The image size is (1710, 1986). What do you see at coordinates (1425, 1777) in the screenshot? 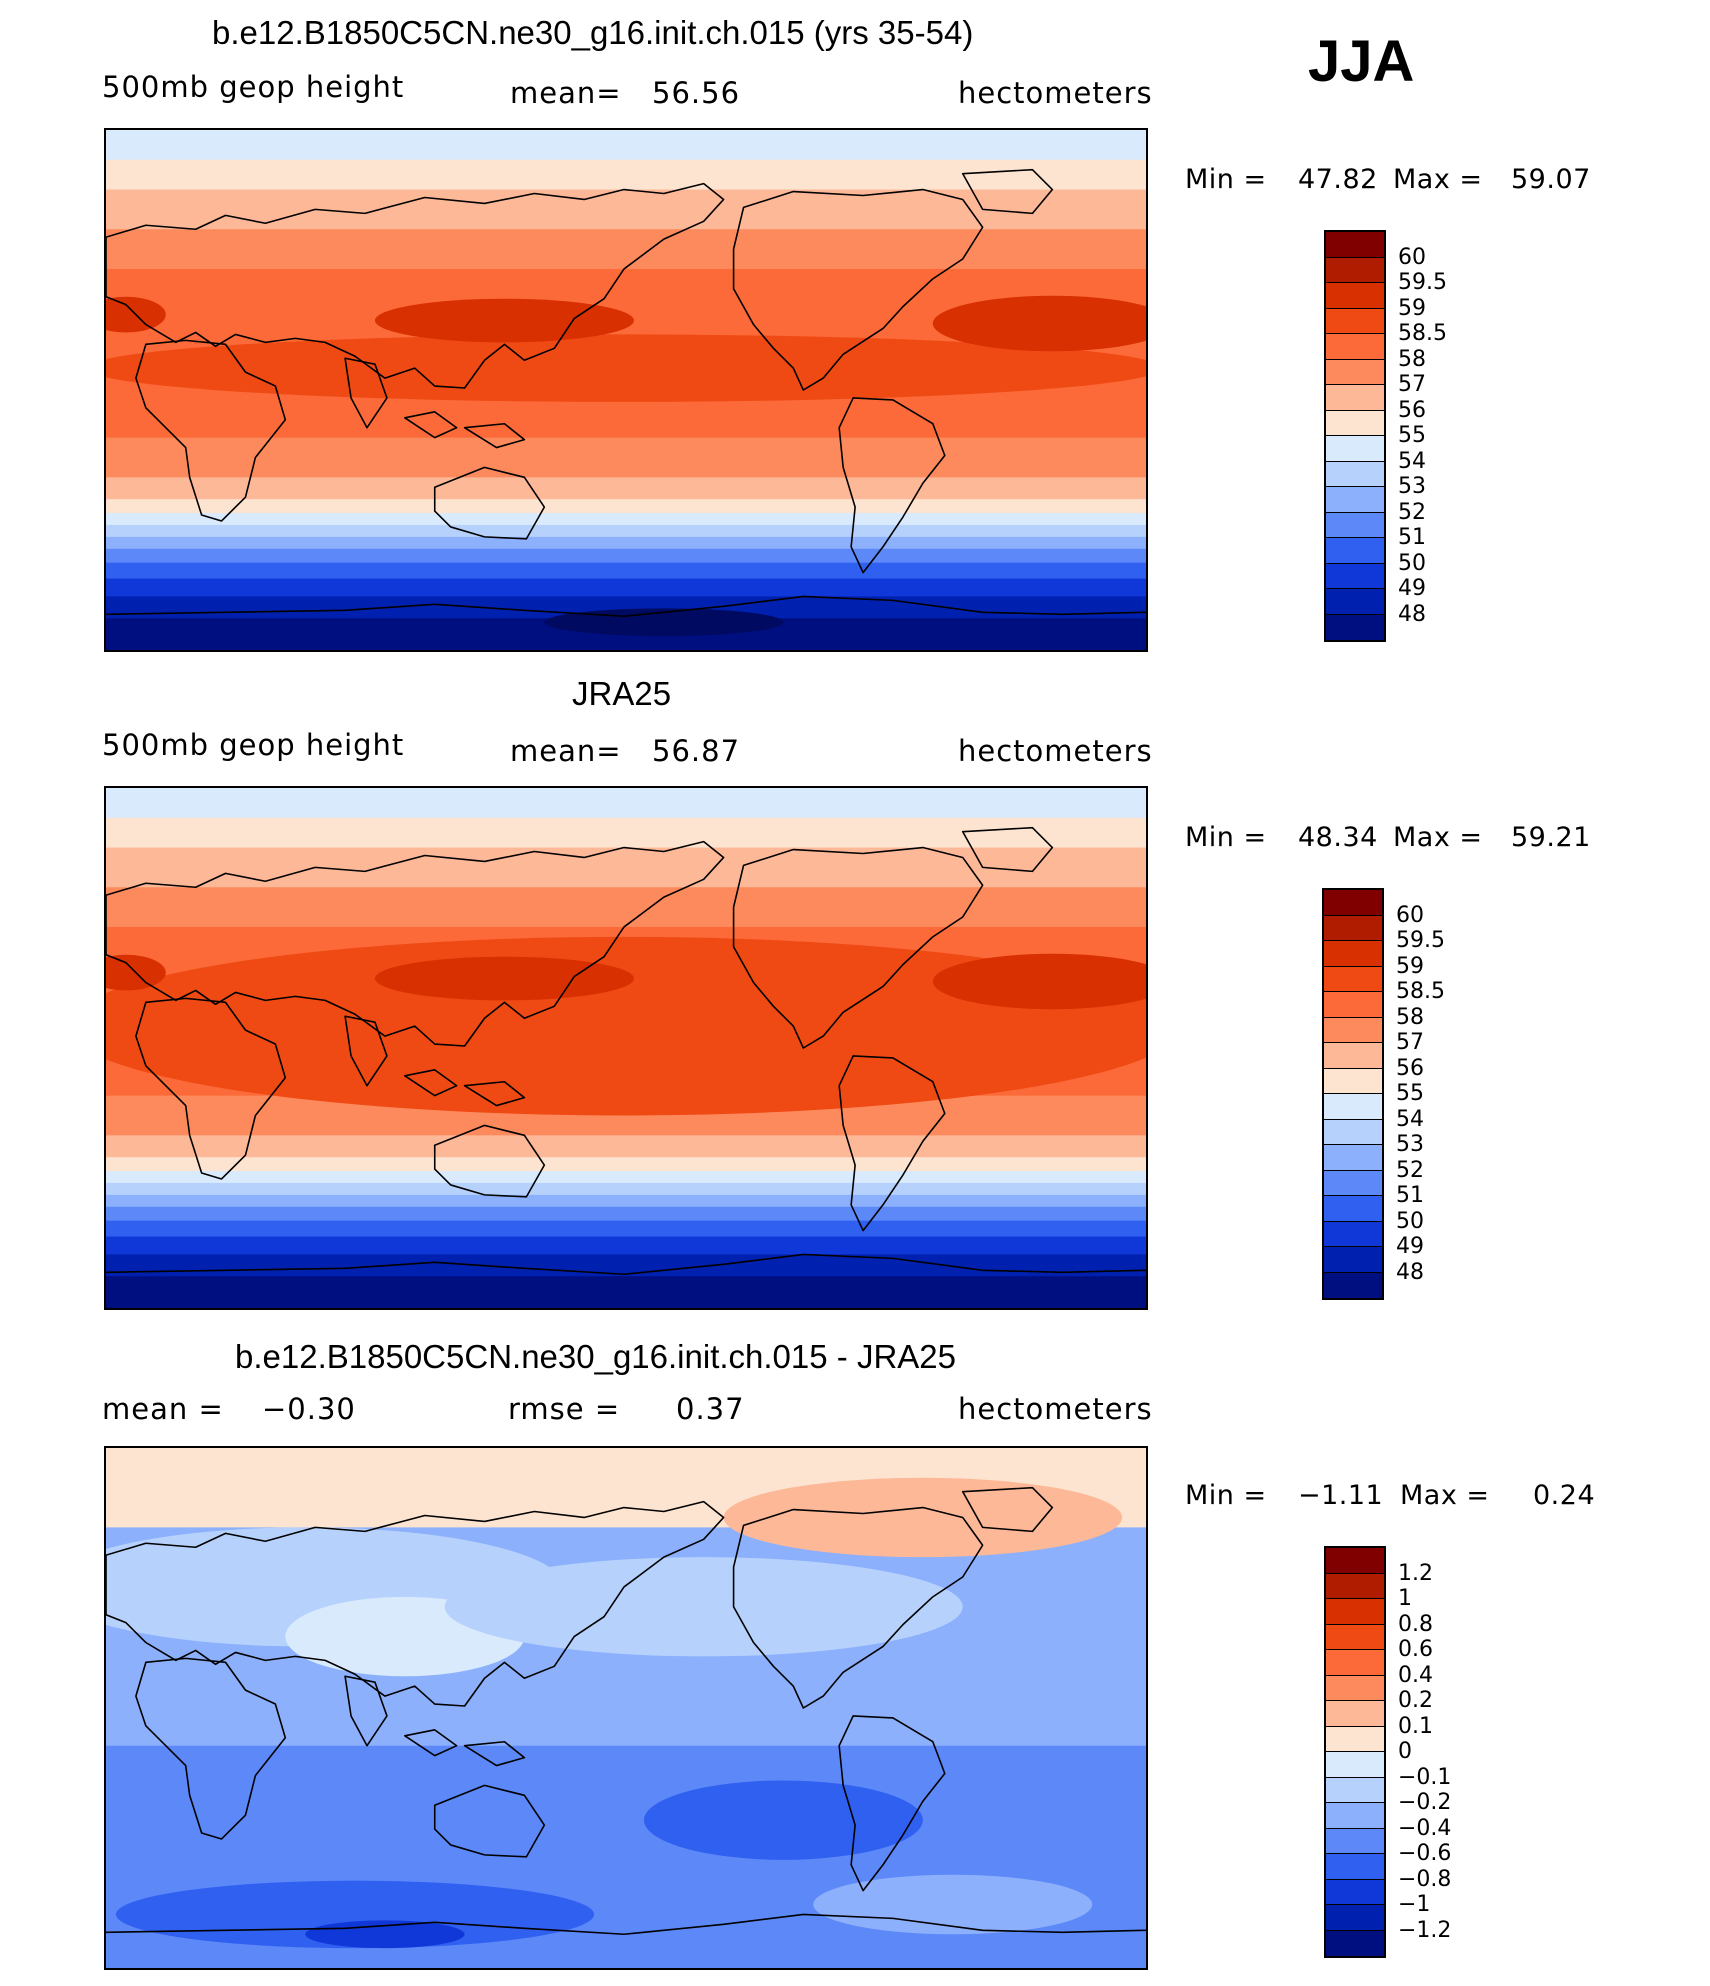
I see `colorbar-tick-label: −0.1` at bounding box center [1425, 1777].